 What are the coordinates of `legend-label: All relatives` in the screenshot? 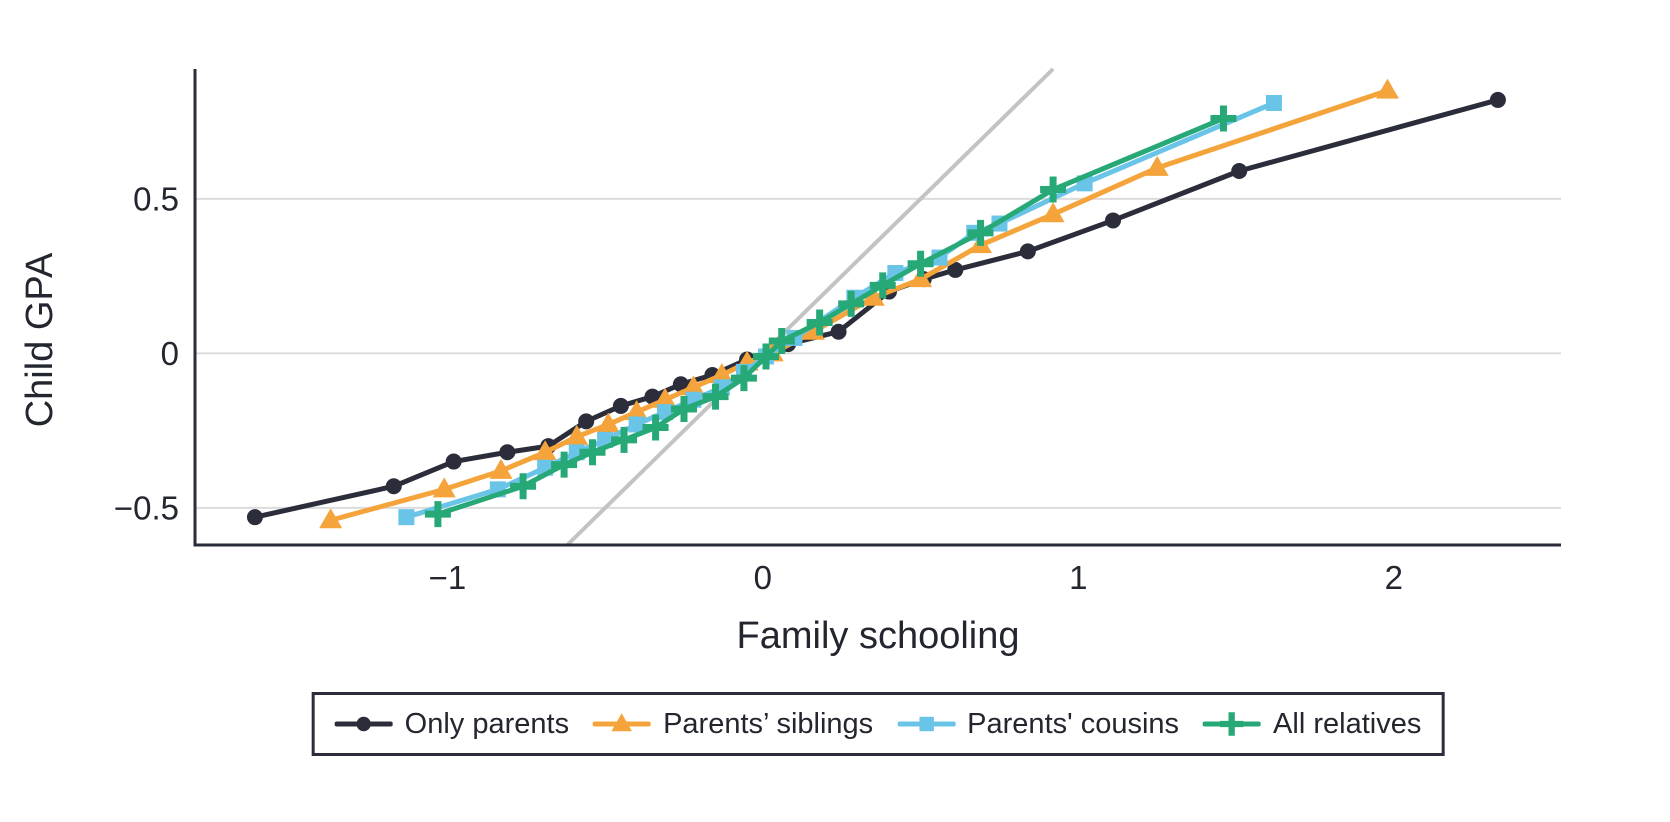 It's located at (1347, 723).